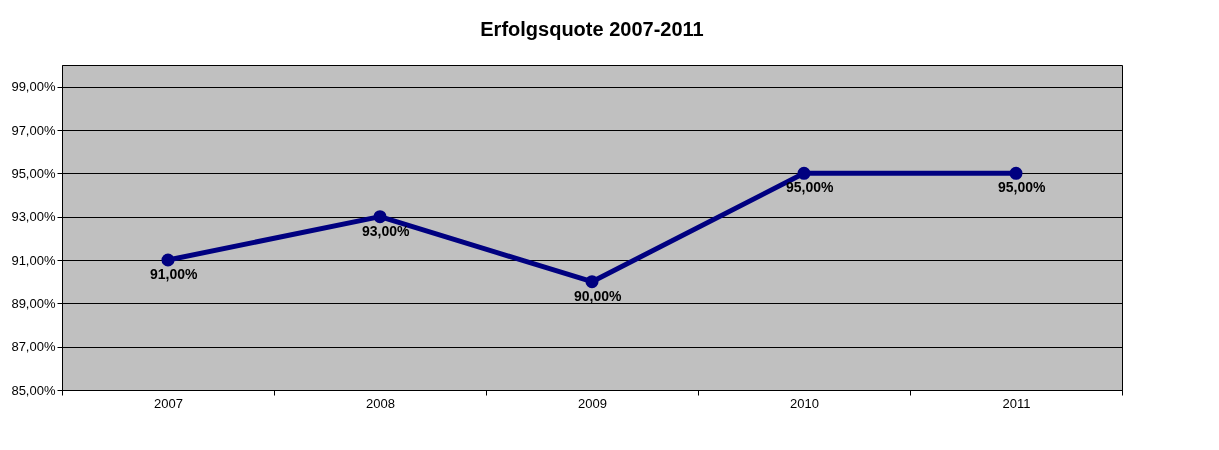 The height and width of the screenshot is (450, 1219). What do you see at coordinates (33, 217) in the screenshot?
I see `y-tick-label: 93,00%` at bounding box center [33, 217].